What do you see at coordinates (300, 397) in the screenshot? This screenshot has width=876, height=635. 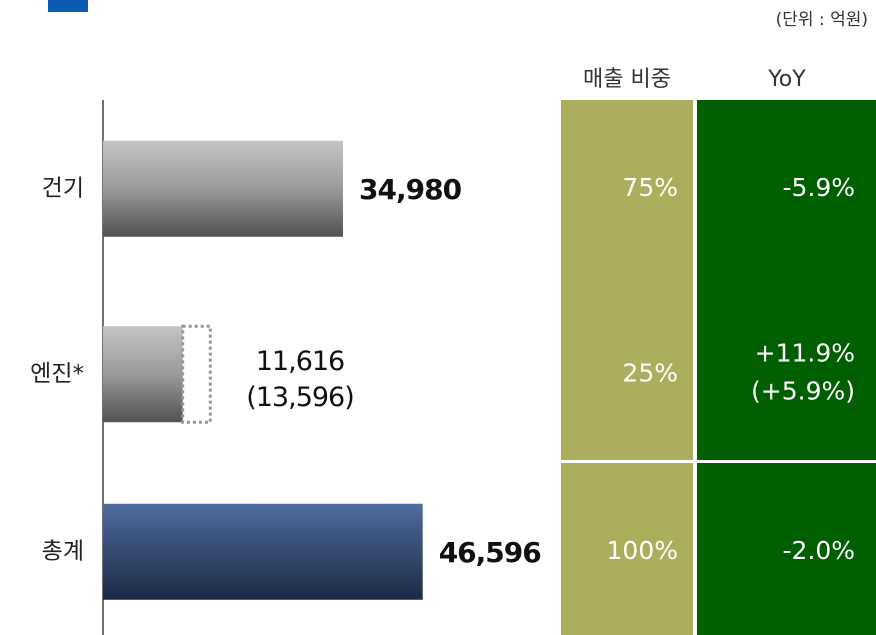 I see `value-label: (13,596)` at bounding box center [300, 397].